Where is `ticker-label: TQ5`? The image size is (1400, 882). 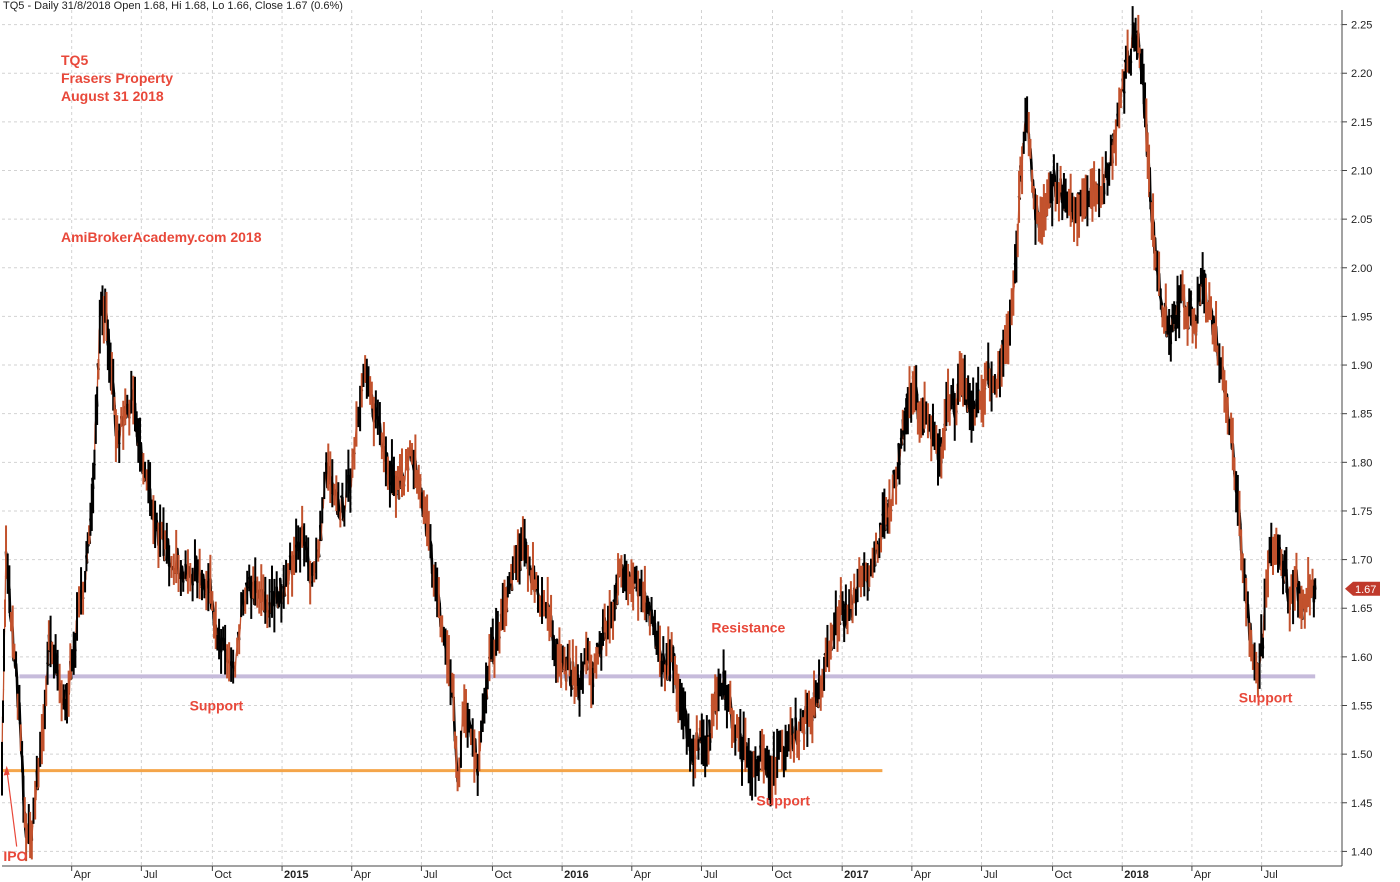
ticker-label: TQ5 is located at coordinates (75, 60).